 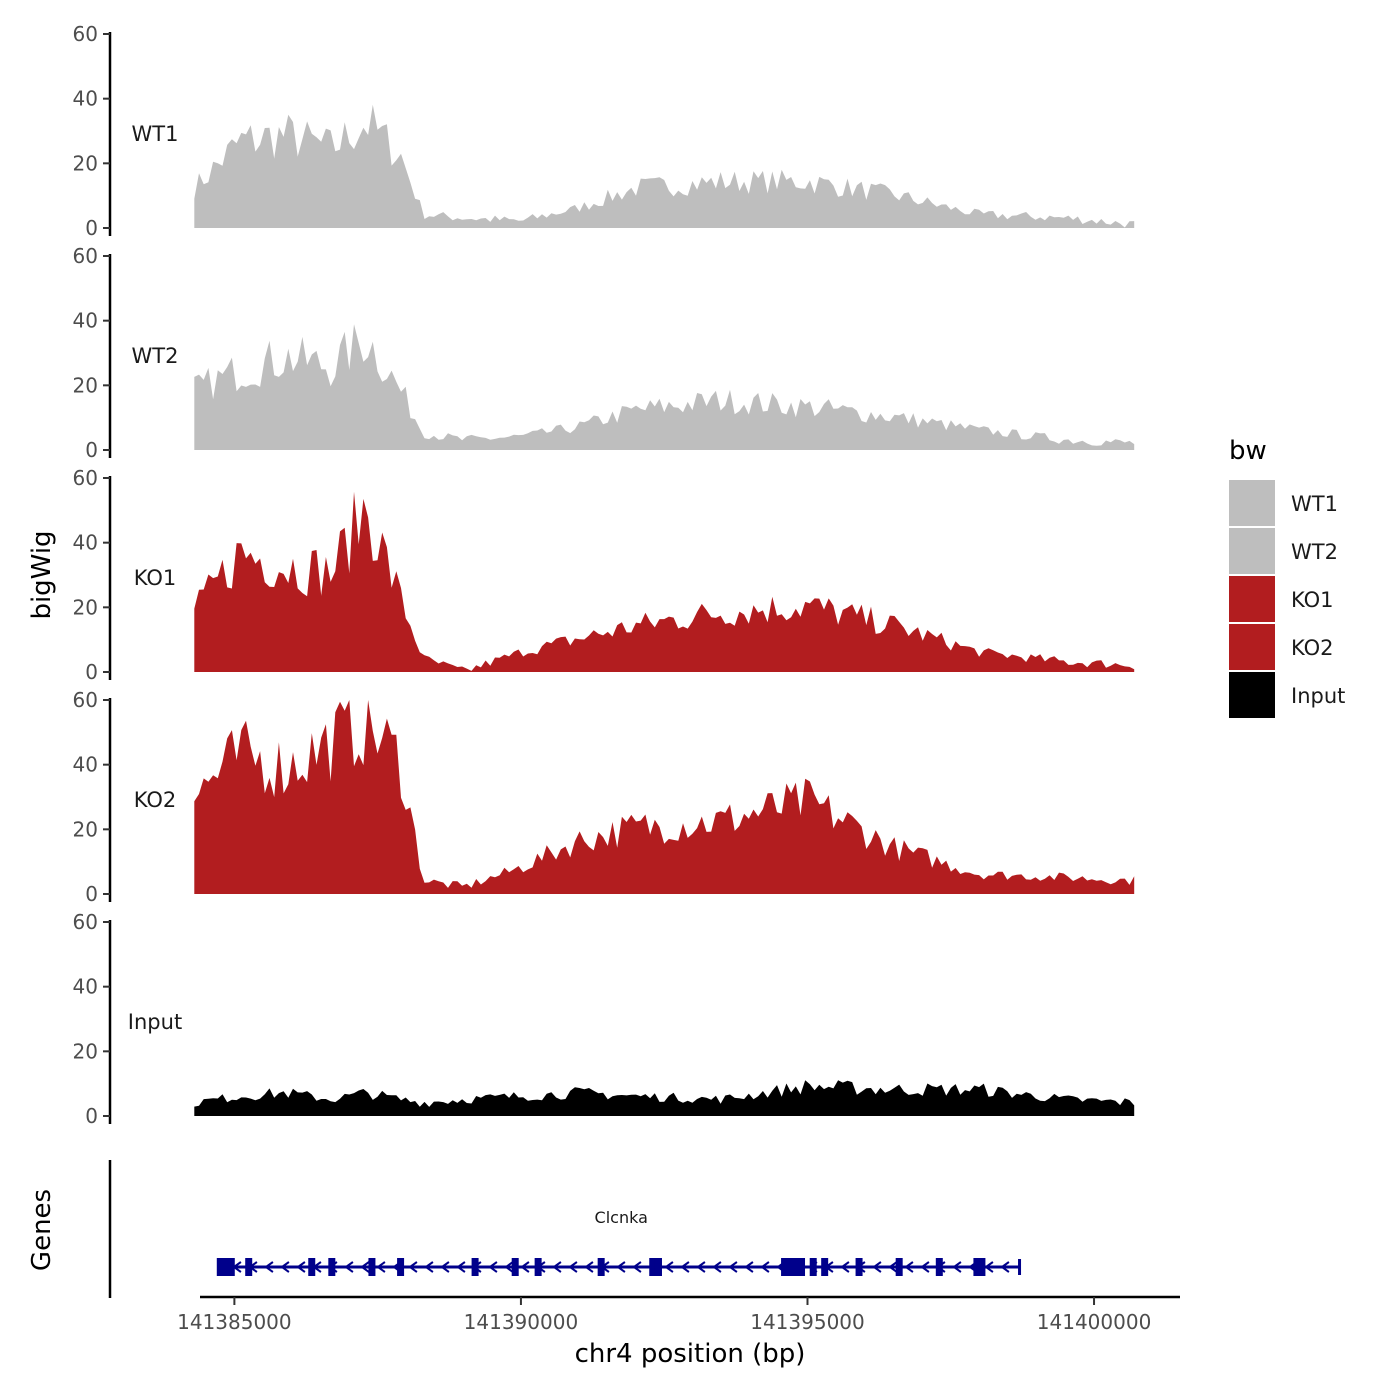 I want to click on track-ko1: 0 20 40 60 KO1, so click(x=604, y=575).